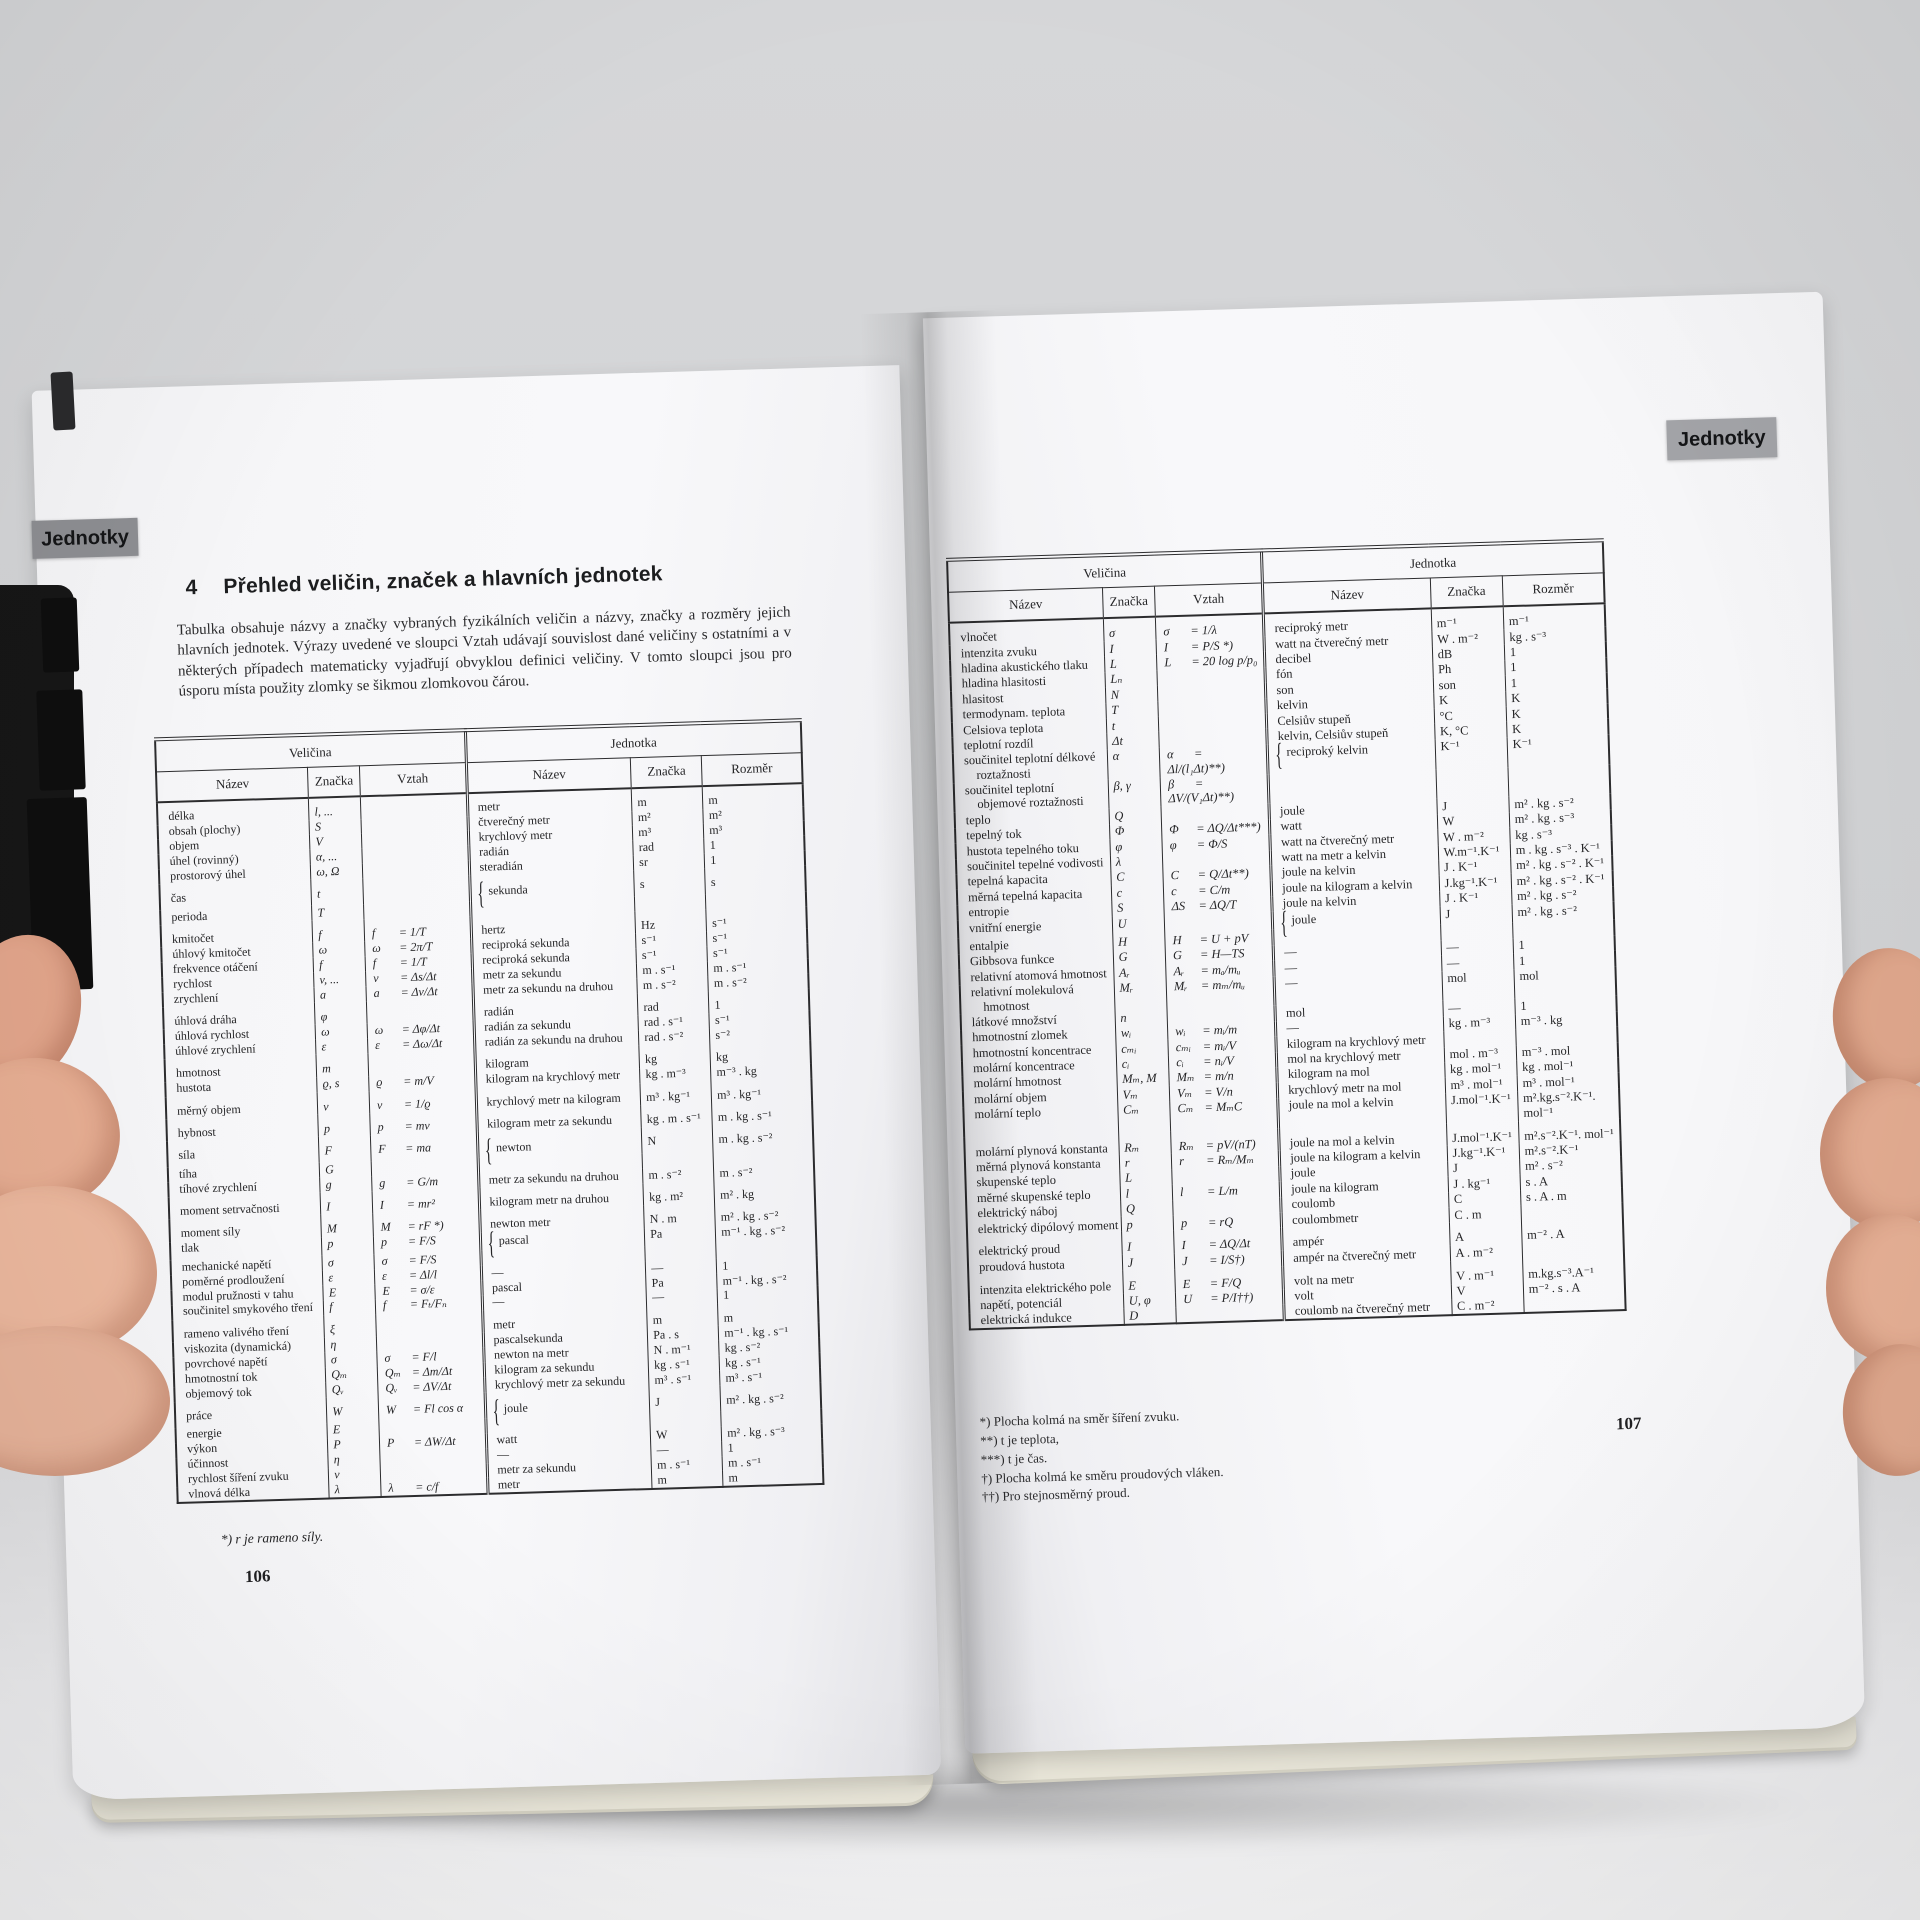 This screenshot has height=1920, width=1920. What do you see at coordinates (1215, 790) in the screenshot?
I see `cell: β = ΔV/(V₁Δt)**)` at bounding box center [1215, 790].